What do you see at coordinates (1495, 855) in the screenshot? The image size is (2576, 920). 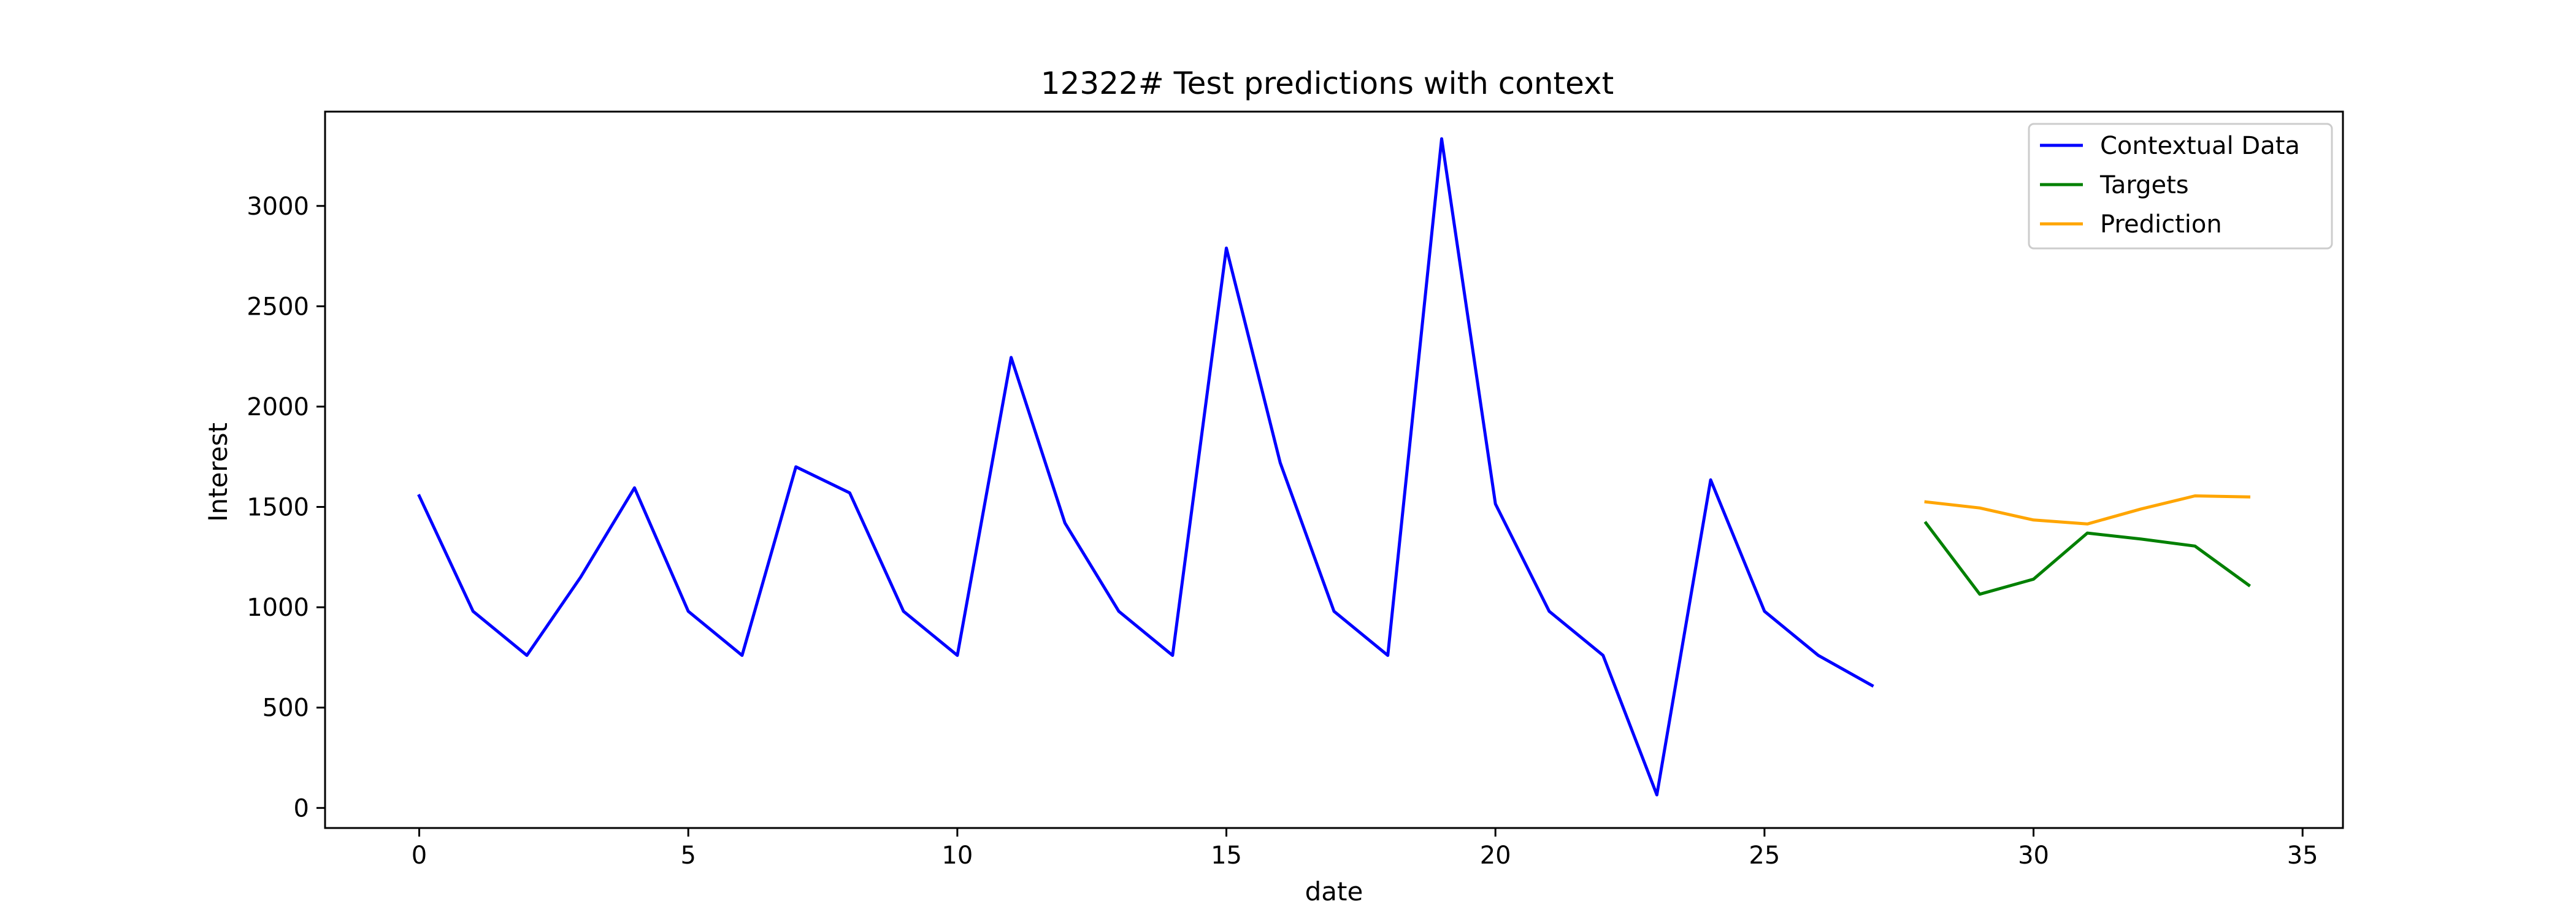 I see `x-tick-label: 20` at bounding box center [1495, 855].